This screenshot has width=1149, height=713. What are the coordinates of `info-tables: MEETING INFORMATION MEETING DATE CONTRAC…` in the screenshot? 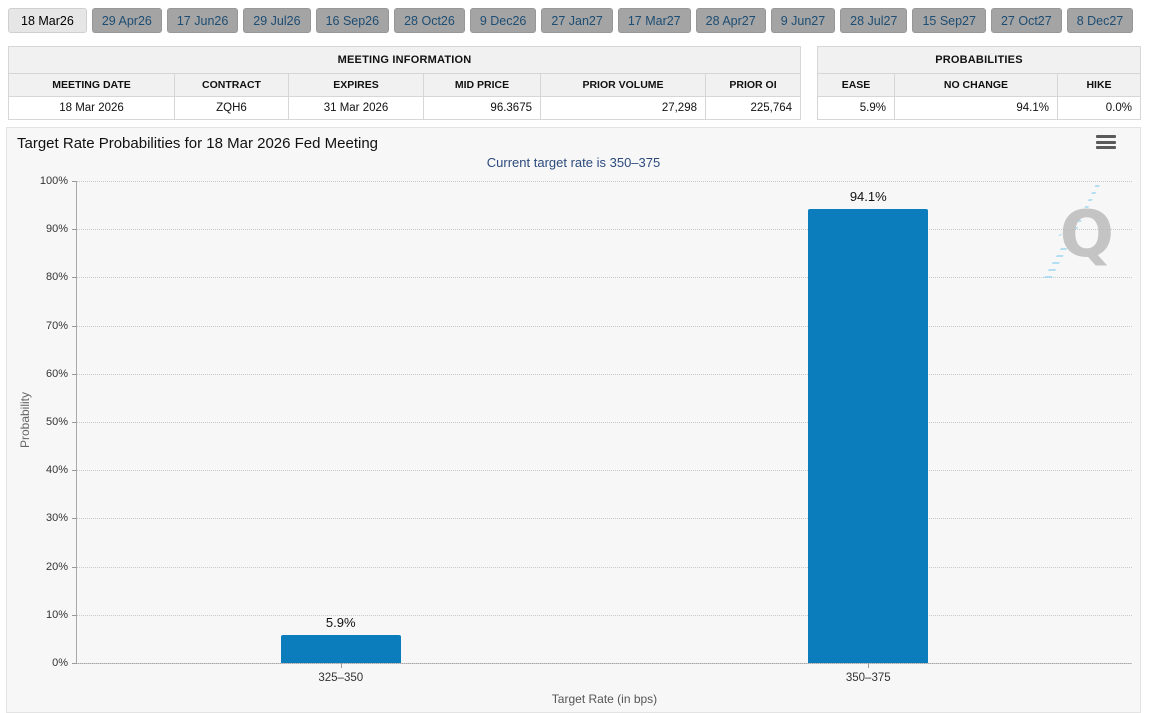 It's located at (574, 83).